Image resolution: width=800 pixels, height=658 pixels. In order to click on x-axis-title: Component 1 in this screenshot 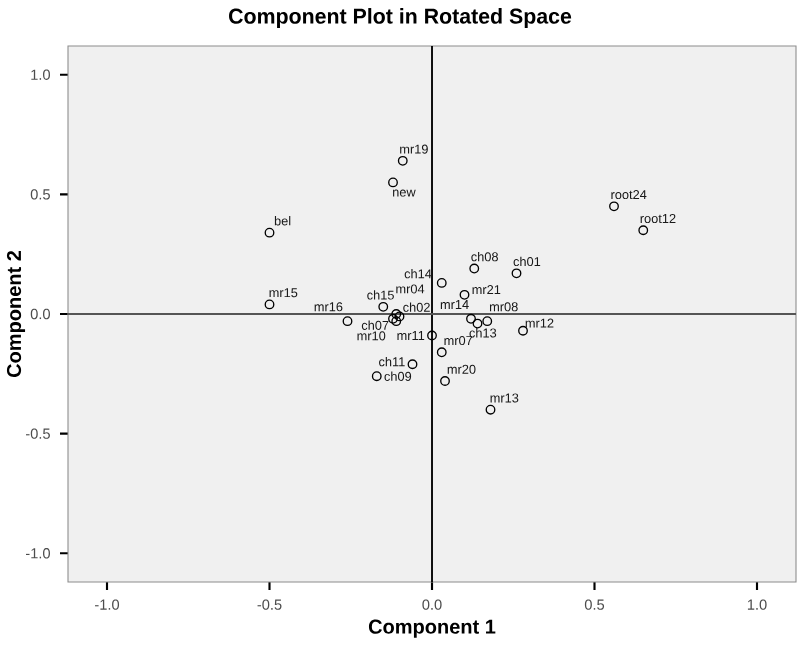, I will do `click(432, 628)`.